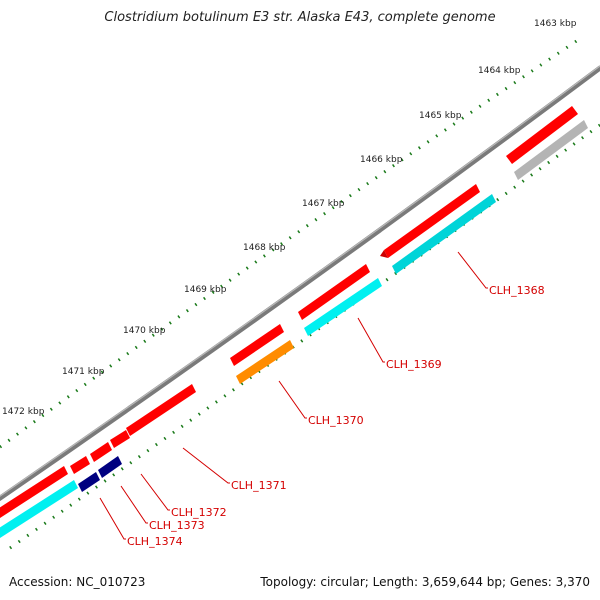  I want to click on tick-label: 1471 kbp, so click(83, 372).